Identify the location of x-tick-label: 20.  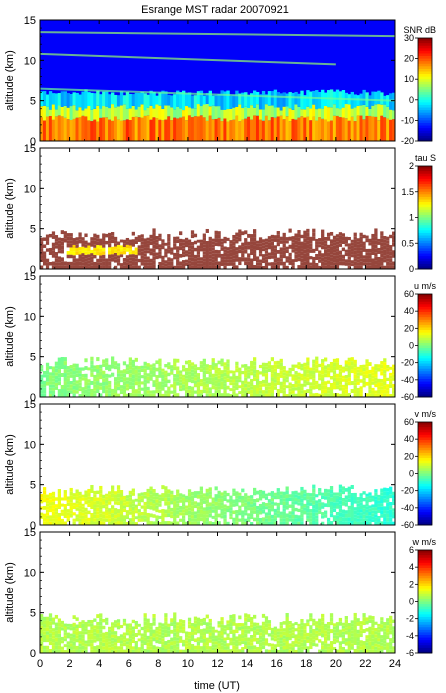
(336, 664).